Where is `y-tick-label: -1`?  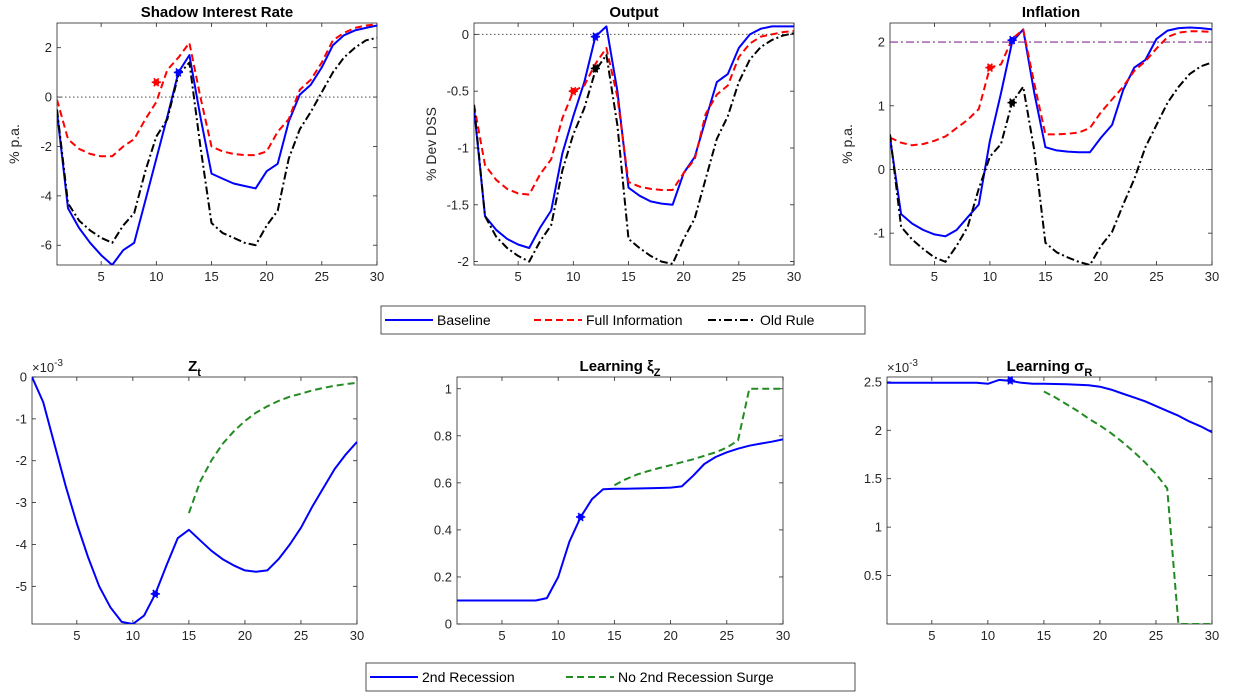 y-tick-label: -1 is located at coordinates (463, 147).